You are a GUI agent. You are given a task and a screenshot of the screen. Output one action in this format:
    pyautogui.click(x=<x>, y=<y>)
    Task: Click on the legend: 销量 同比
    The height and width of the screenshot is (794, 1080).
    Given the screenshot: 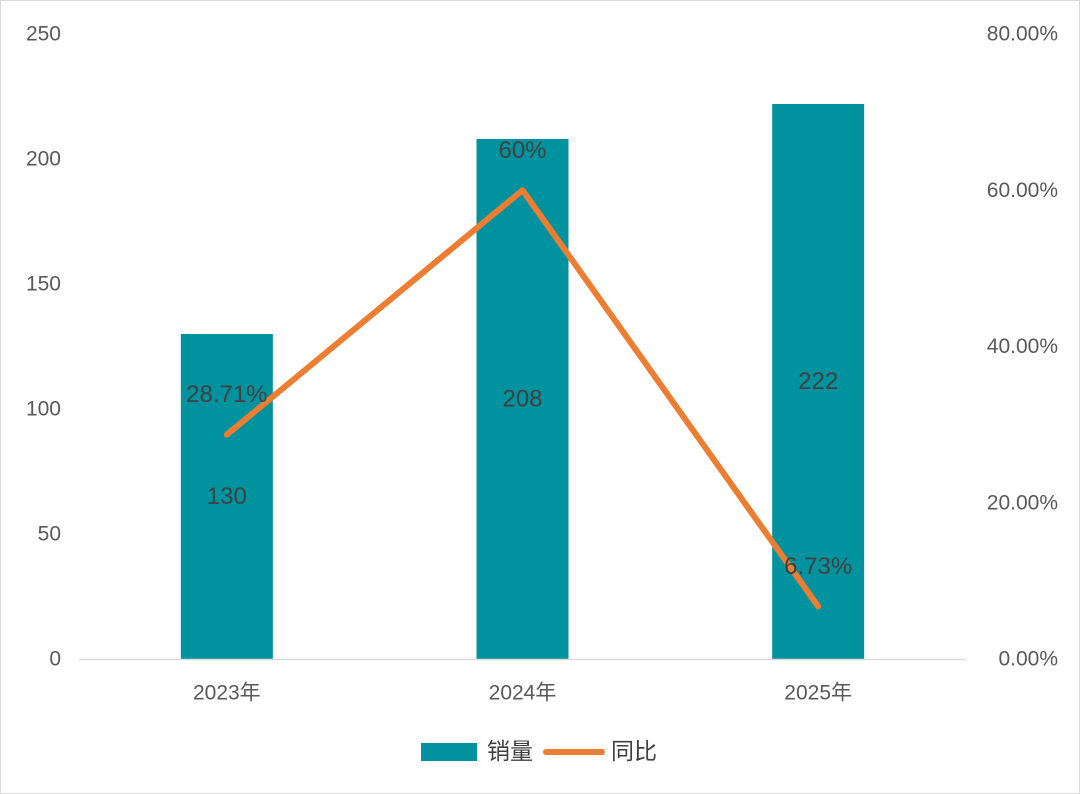 What is the action you would take?
    pyautogui.click(x=539, y=752)
    